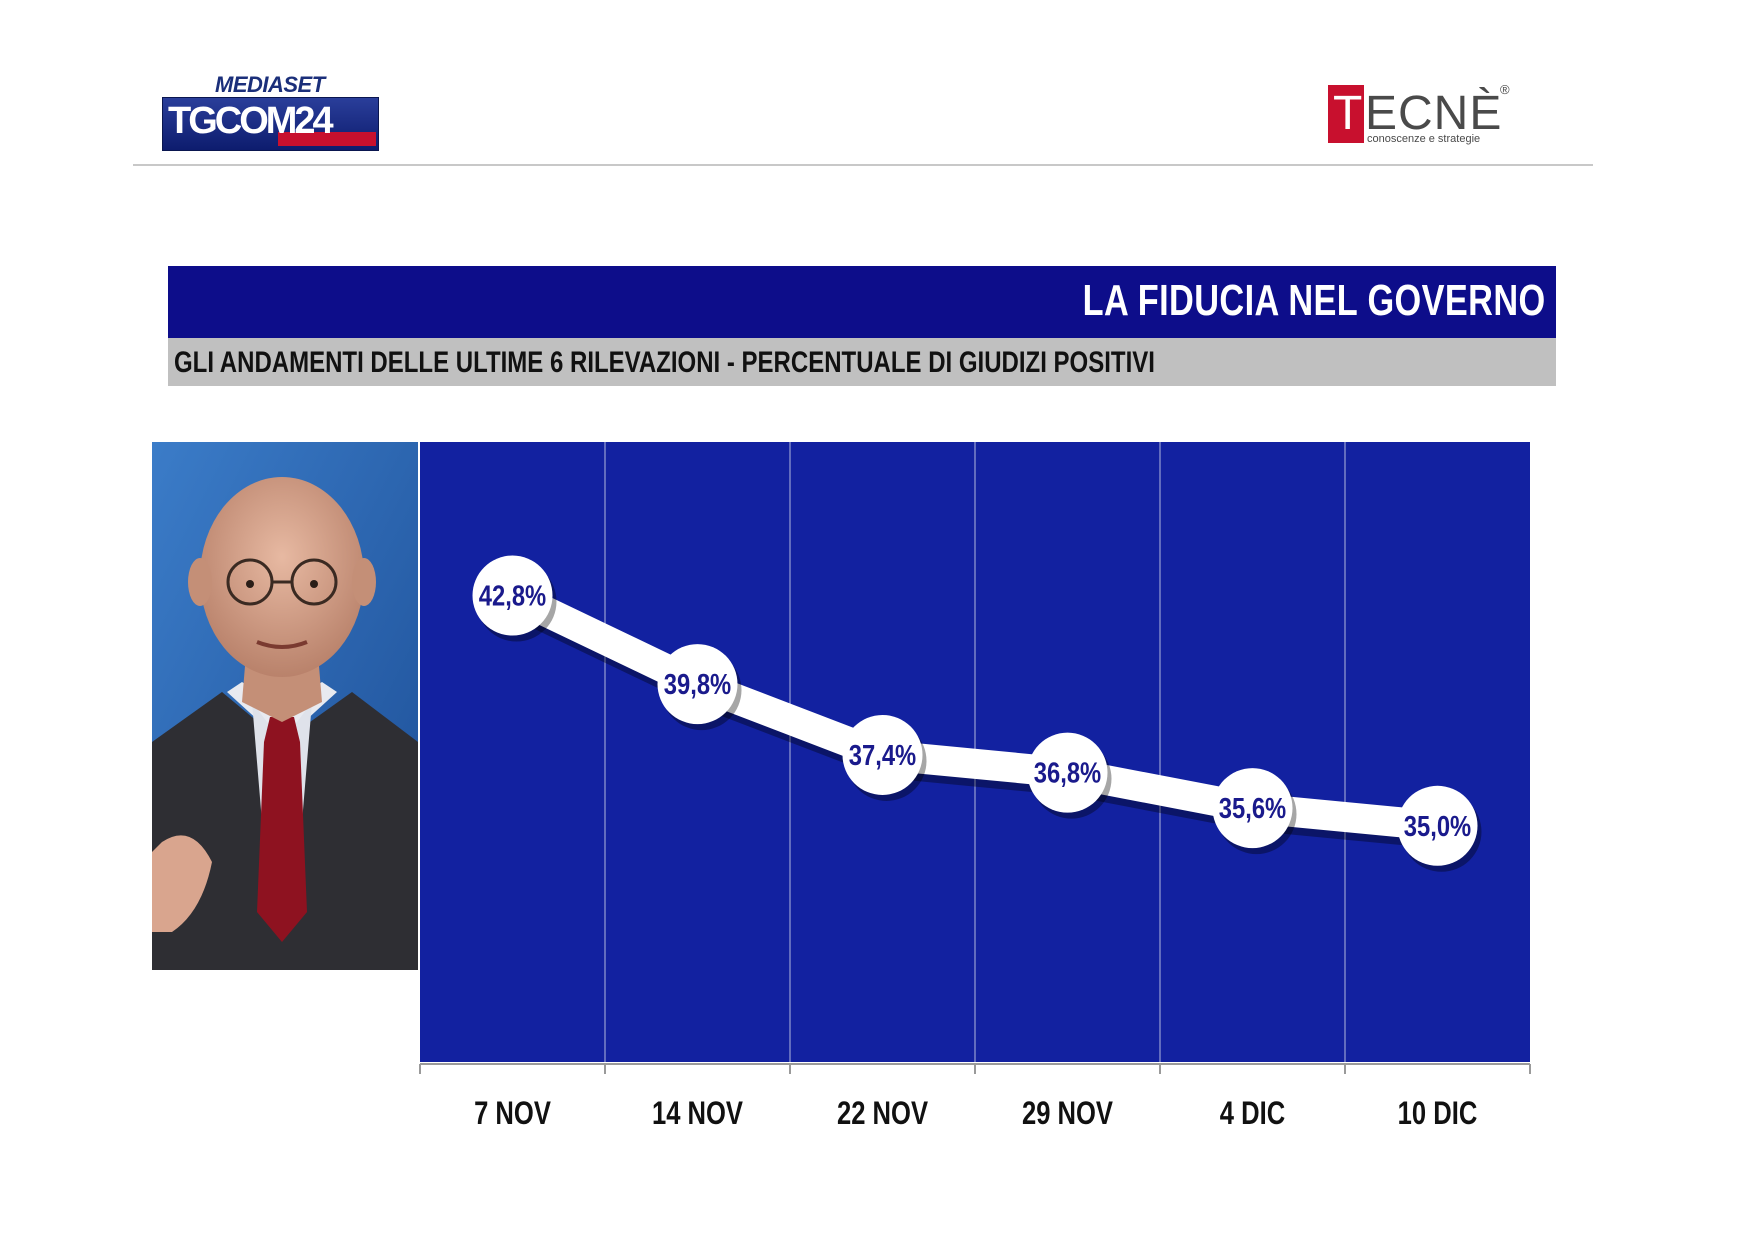 Image resolution: width=1754 pixels, height=1239 pixels. What do you see at coordinates (1252, 1113) in the screenshot?
I see `x-tick-label: 4 DIC` at bounding box center [1252, 1113].